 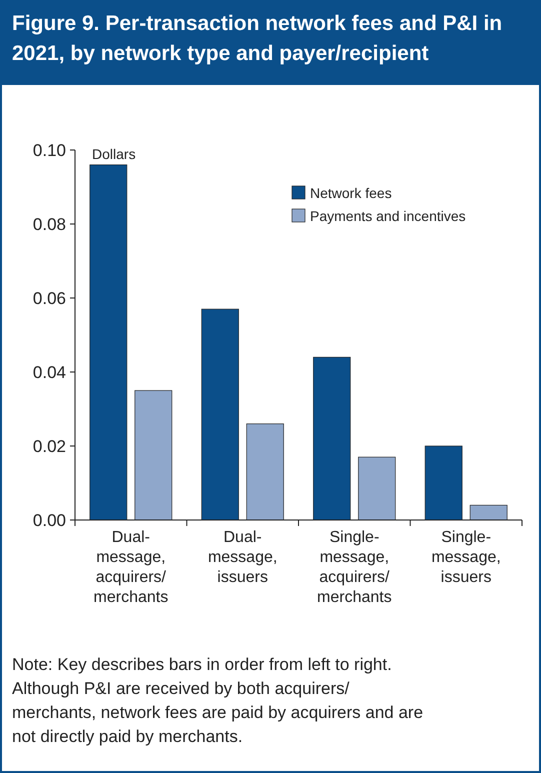 I want to click on chart-title: Figure 9. Per-transaction network fees and P&I in 2021, by network type and payer/recipient, so click(x=257, y=38).